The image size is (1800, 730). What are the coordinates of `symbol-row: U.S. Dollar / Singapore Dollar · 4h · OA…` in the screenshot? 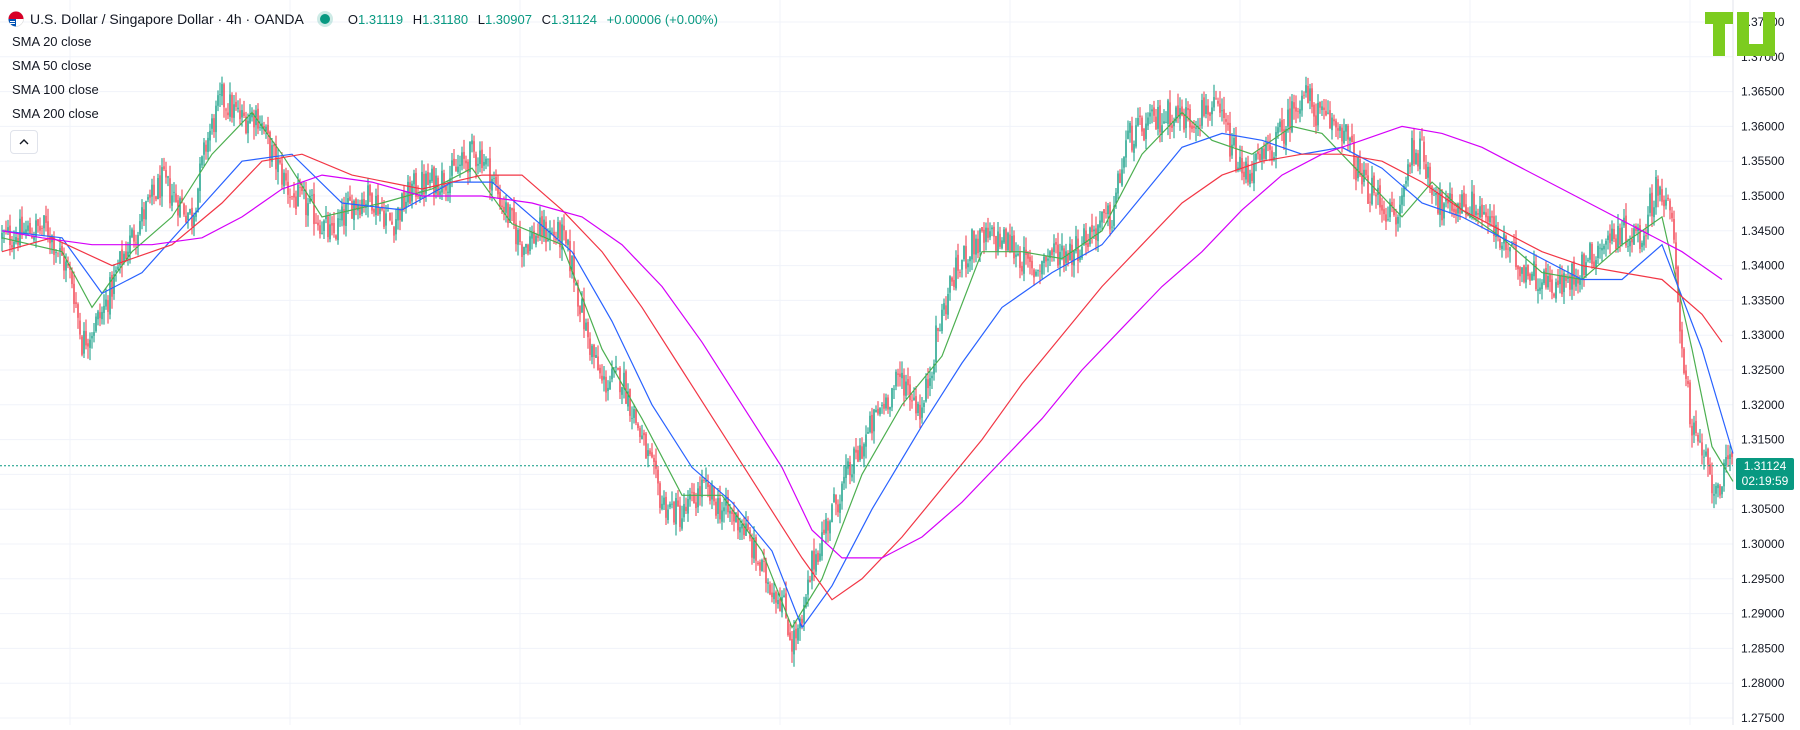 It's located at (363, 19).